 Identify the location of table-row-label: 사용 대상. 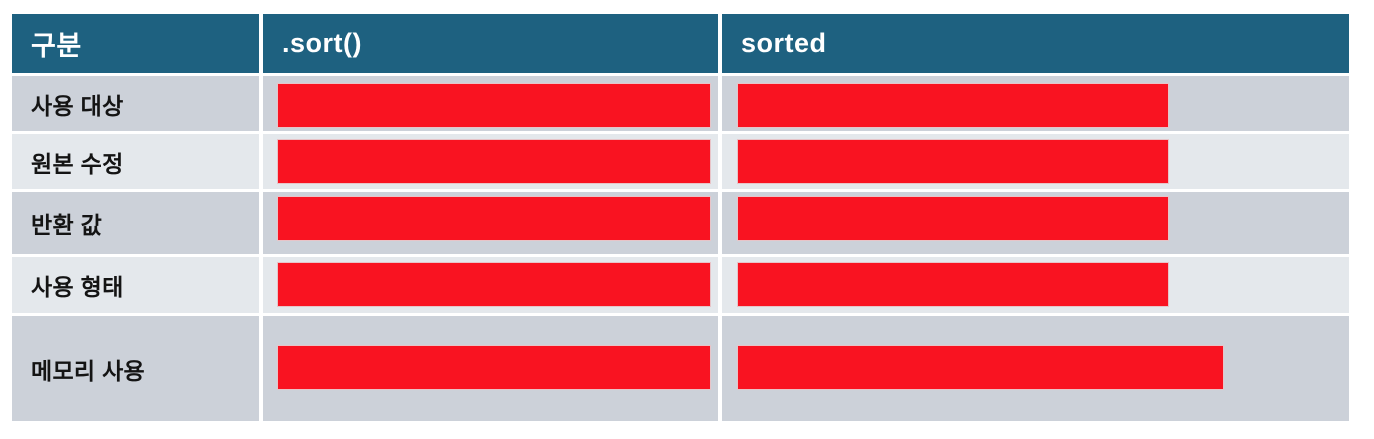
(77, 105).